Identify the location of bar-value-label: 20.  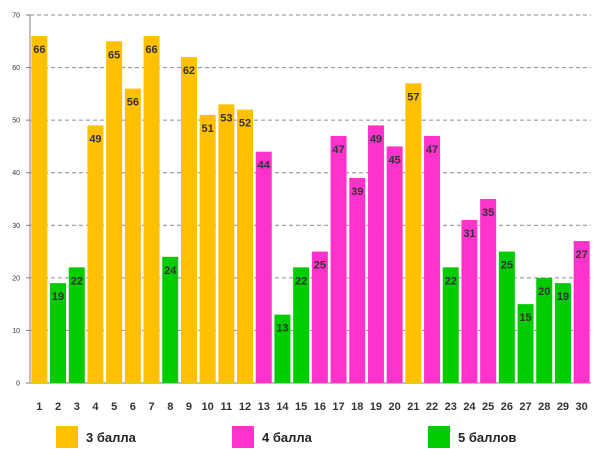
(544, 292).